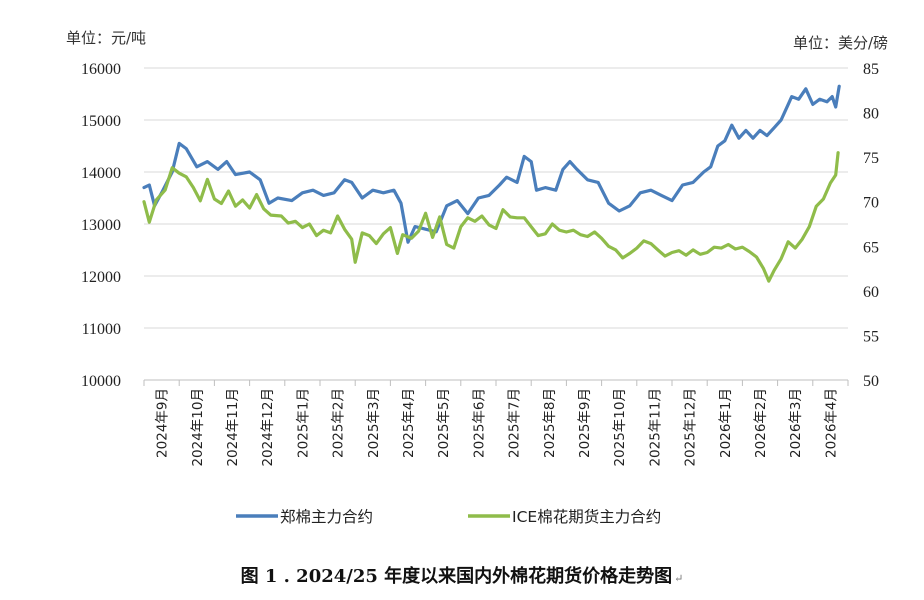  Describe the element at coordinates (198, 427) in the screenshot. I see `x-tick-label: 2024年10月` at that location.